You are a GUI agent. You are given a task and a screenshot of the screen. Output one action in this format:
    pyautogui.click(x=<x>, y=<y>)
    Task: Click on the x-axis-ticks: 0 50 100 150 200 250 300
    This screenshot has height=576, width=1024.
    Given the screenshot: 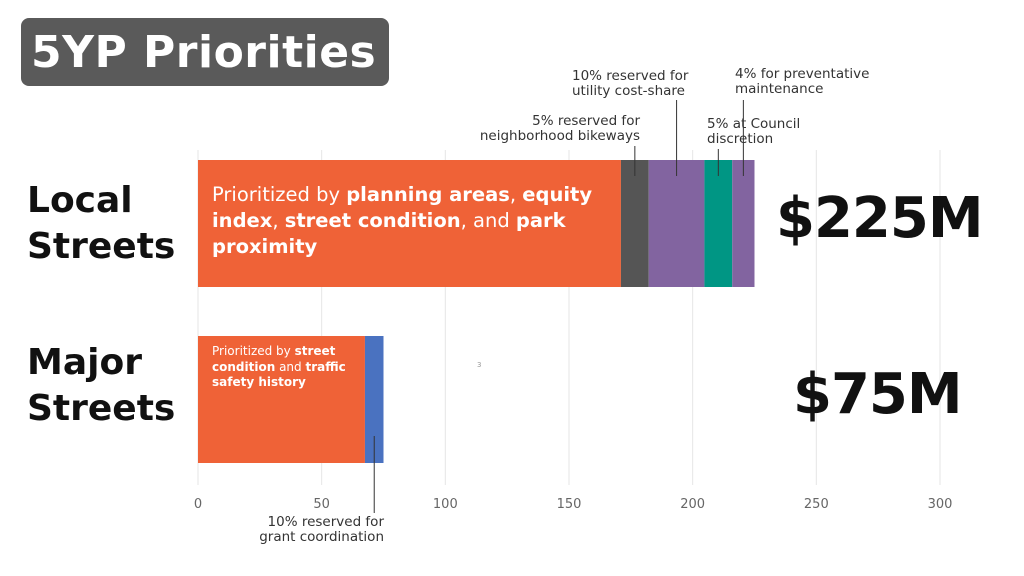 What is the action you would take?
    pyautogui.click(x=573, y=504)
    